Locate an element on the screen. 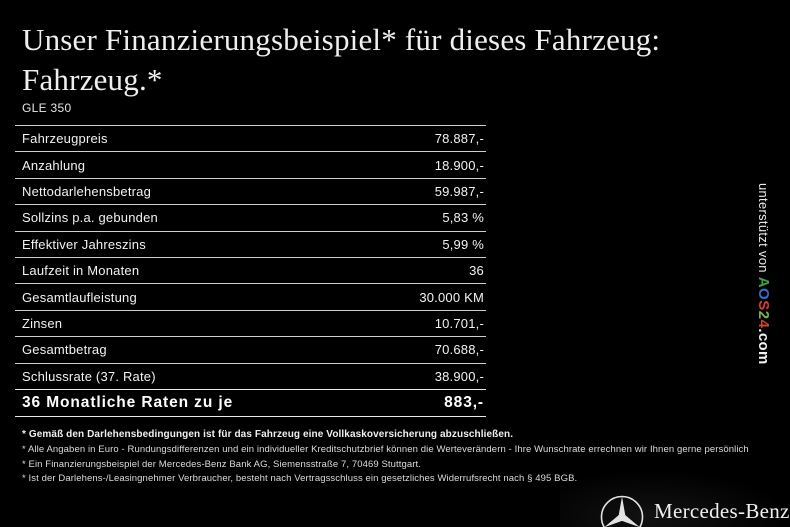 This screenshot has height=527, width=790. table-row: Zinsen 10.701,- is located at coordinates (250, 322).